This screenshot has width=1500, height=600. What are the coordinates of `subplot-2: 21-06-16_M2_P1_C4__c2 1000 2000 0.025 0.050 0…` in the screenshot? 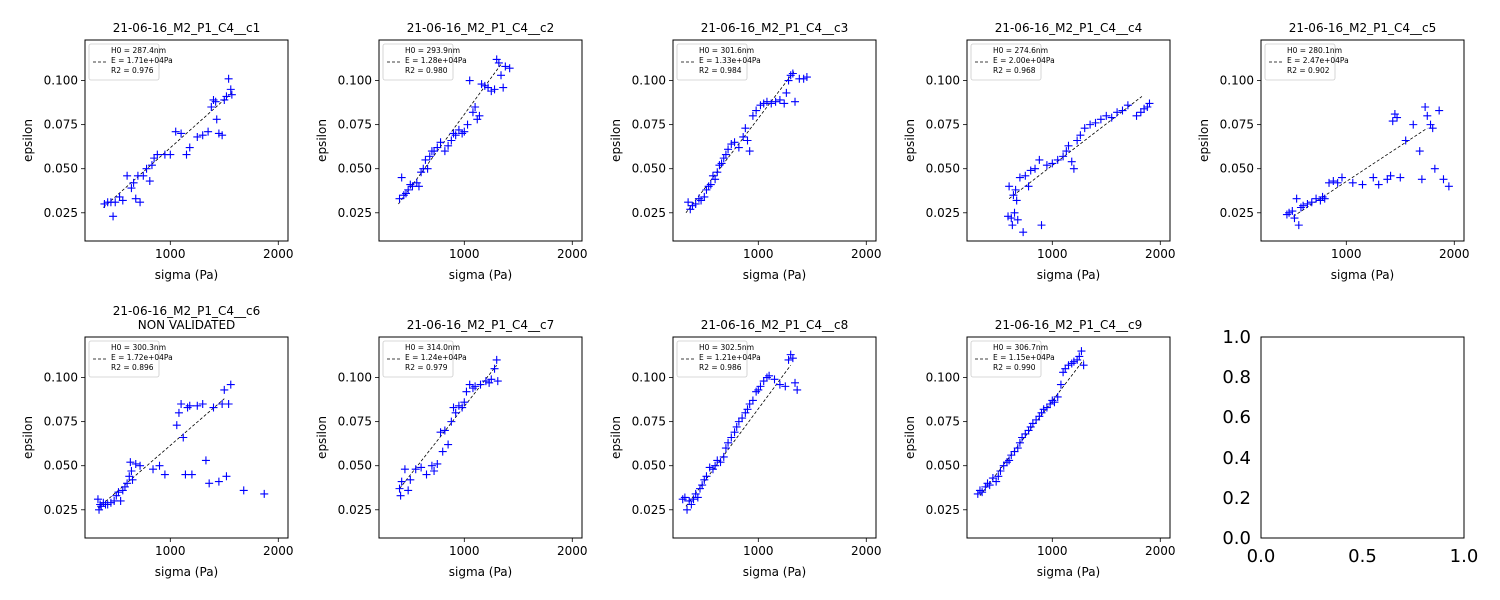 It's located at (451, 151).